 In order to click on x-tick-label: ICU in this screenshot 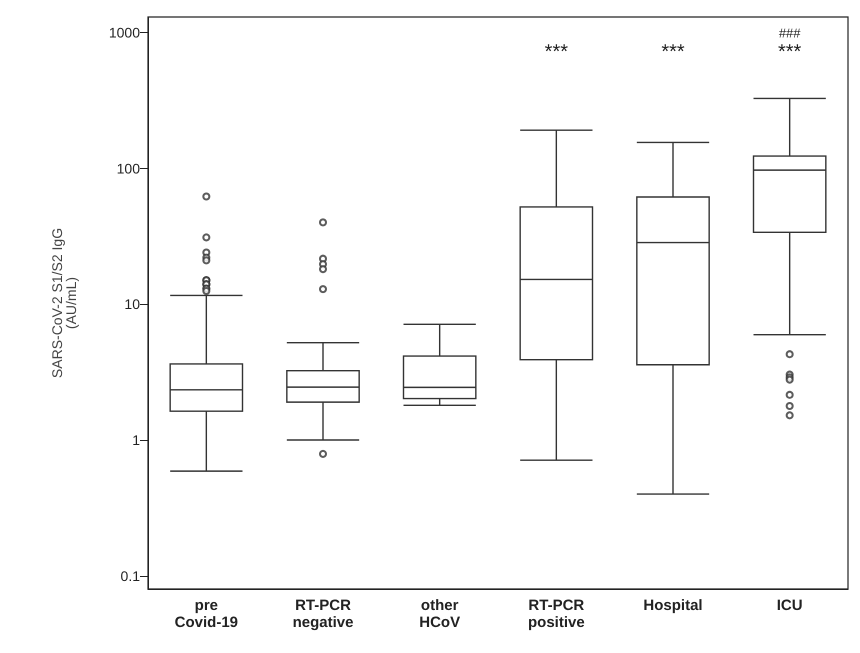, I will do `click(789, 605)`.